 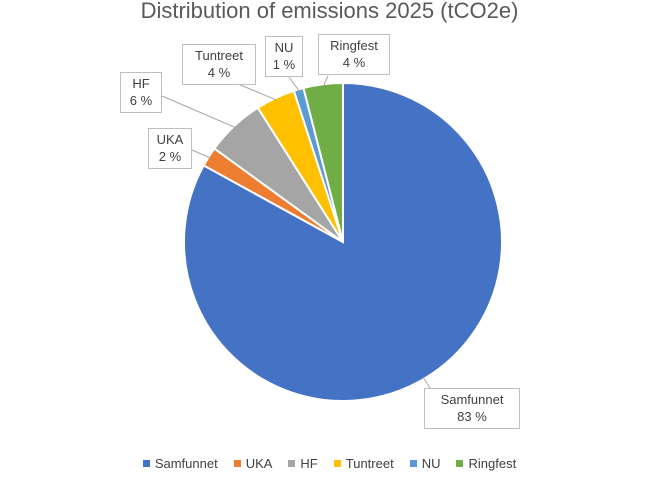 What do you see at coordinates (472, 399) in the screenshot?
I see `data-label-name: Samfunnet` at bounding box center [472, 399].